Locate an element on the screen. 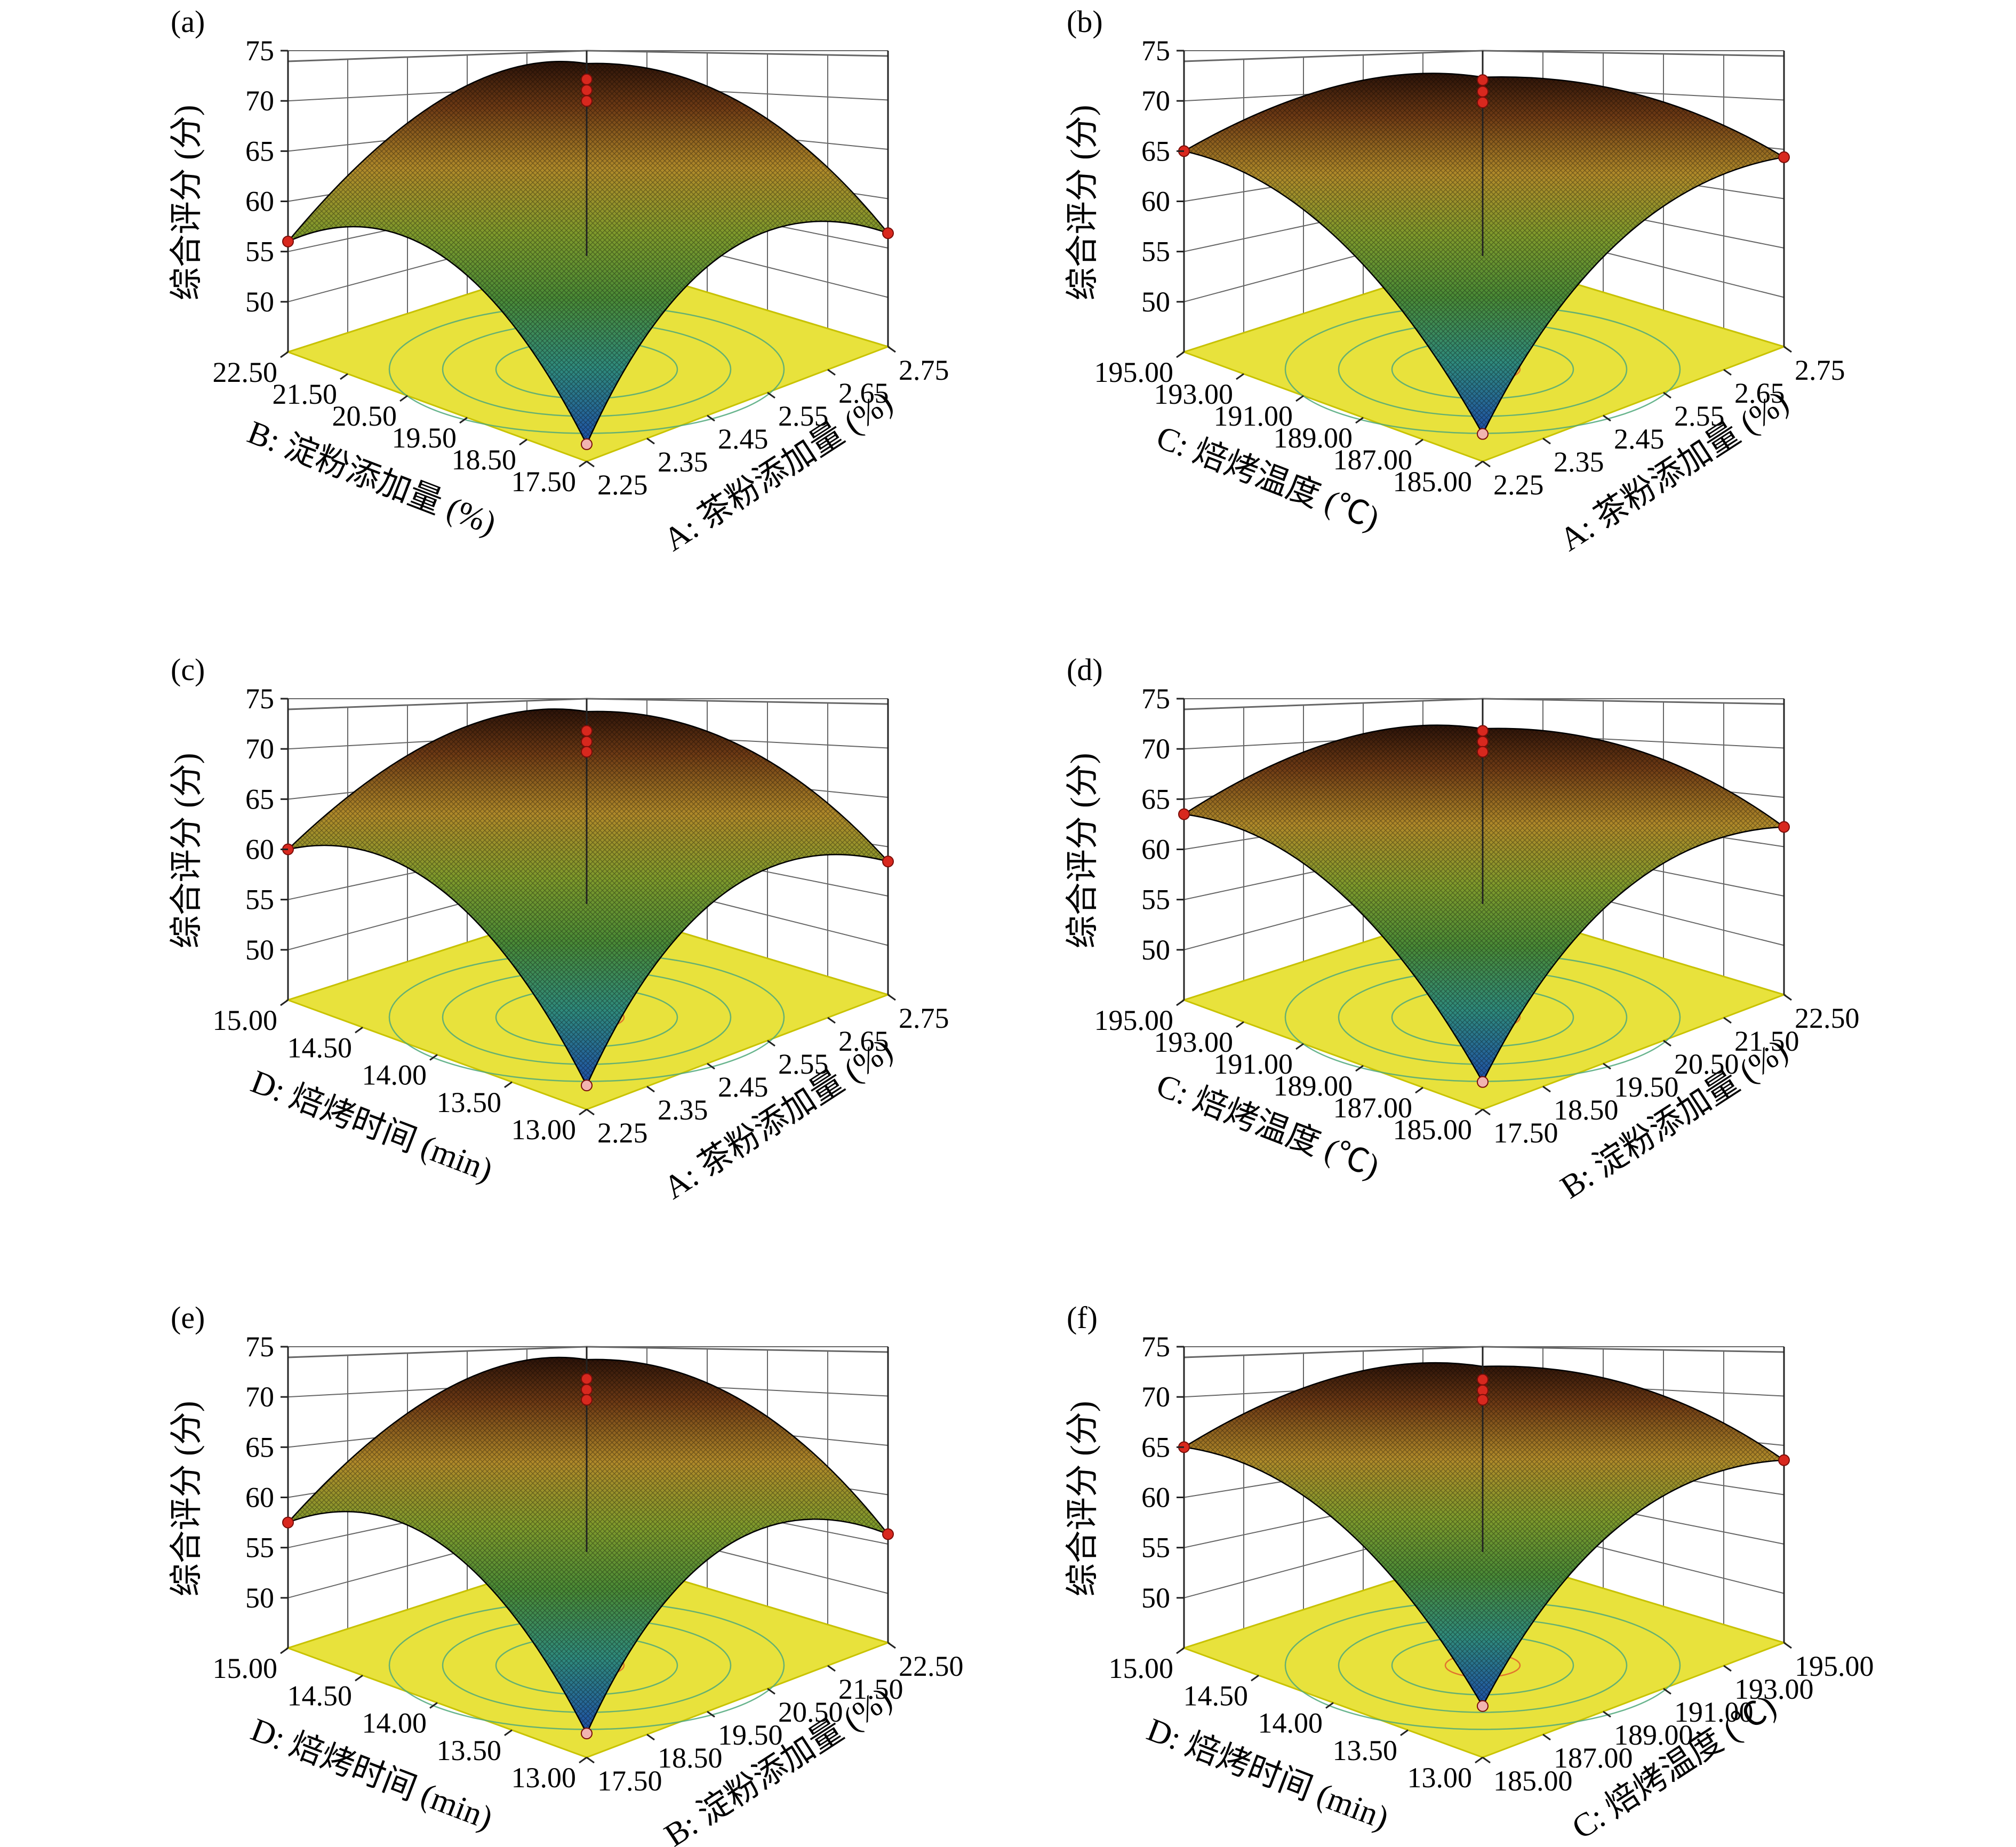  left-axis-title: B: 淀粉添加量 (%) is located at coordinates (372, 478).